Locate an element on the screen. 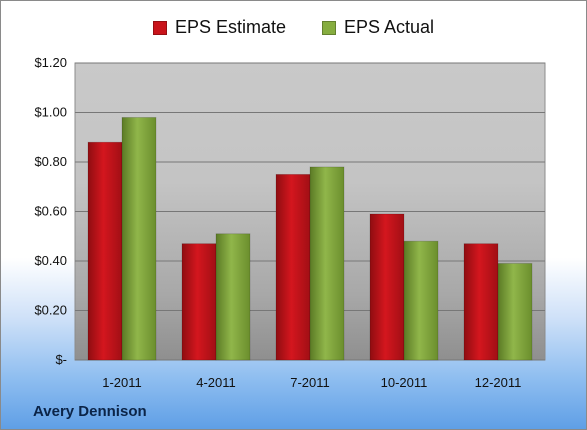  company-label: Avery Dennison is located at coordinates (90, 411).